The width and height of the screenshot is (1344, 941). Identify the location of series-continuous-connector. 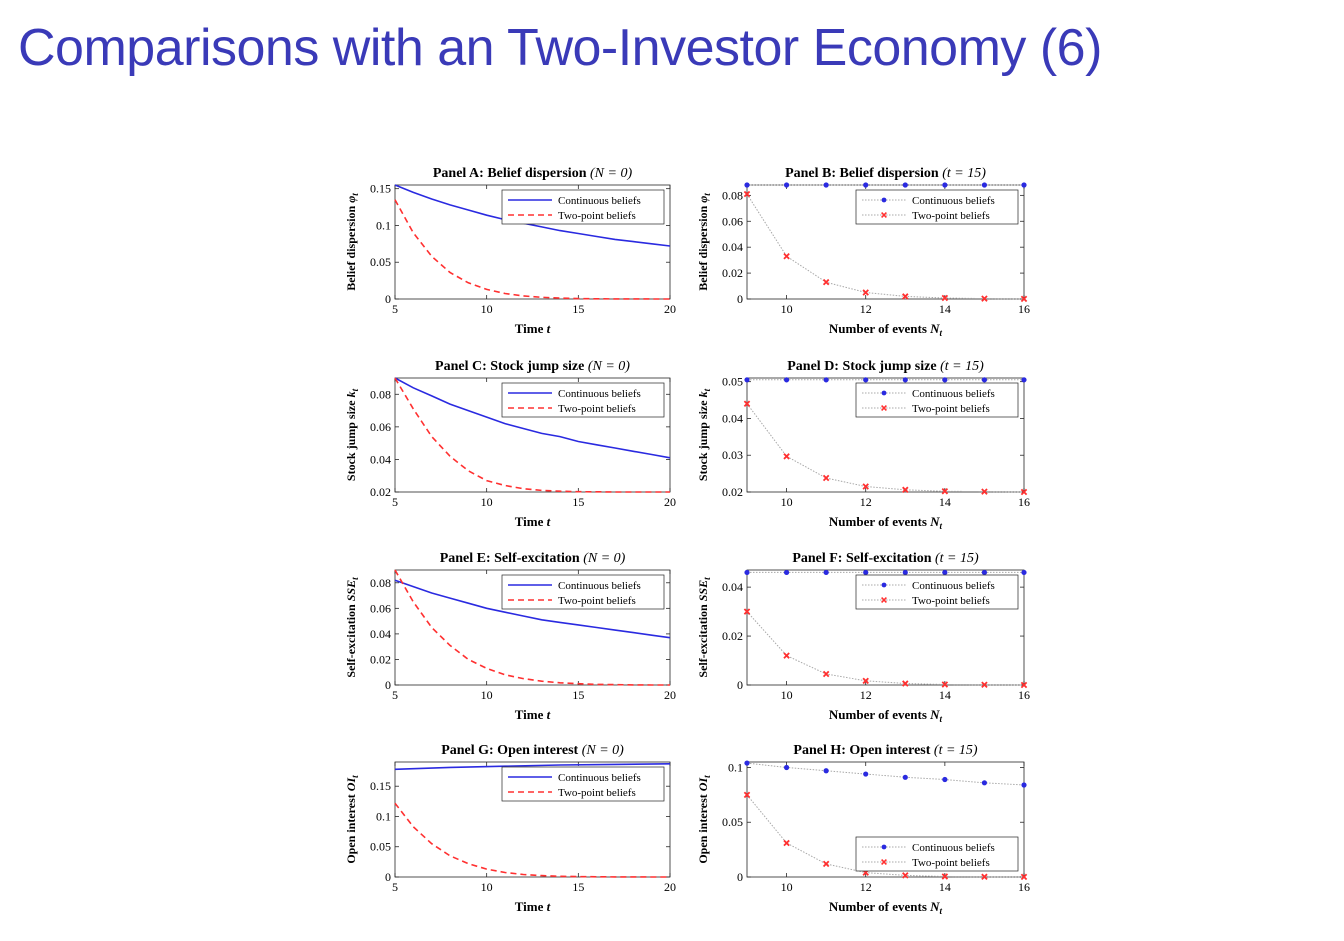
(885, 774).